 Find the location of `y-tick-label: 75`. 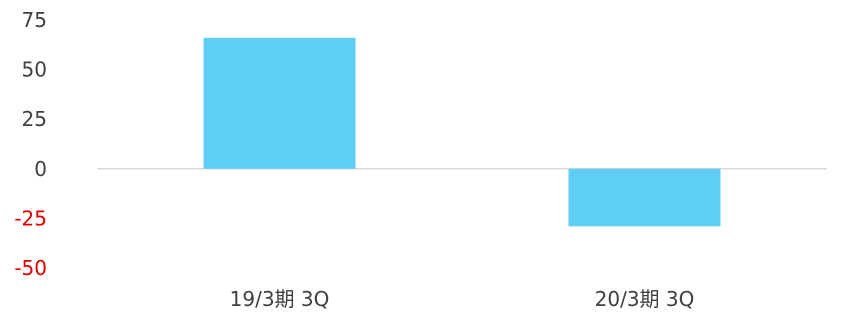

y-tick-label: 75 is located at coordinates (34, 20).